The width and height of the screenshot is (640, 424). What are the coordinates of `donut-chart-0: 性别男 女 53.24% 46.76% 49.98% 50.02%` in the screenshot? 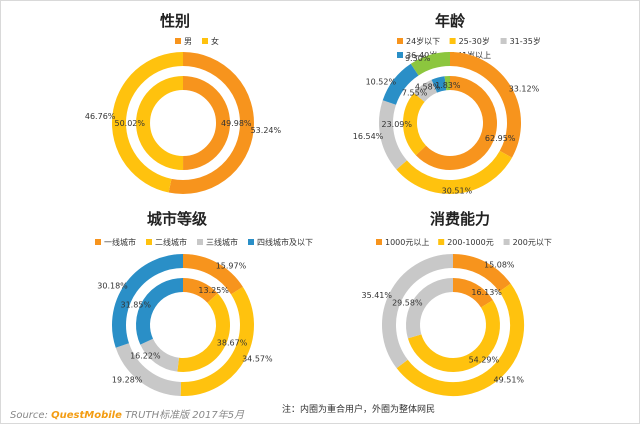 It's located at (183, 103).